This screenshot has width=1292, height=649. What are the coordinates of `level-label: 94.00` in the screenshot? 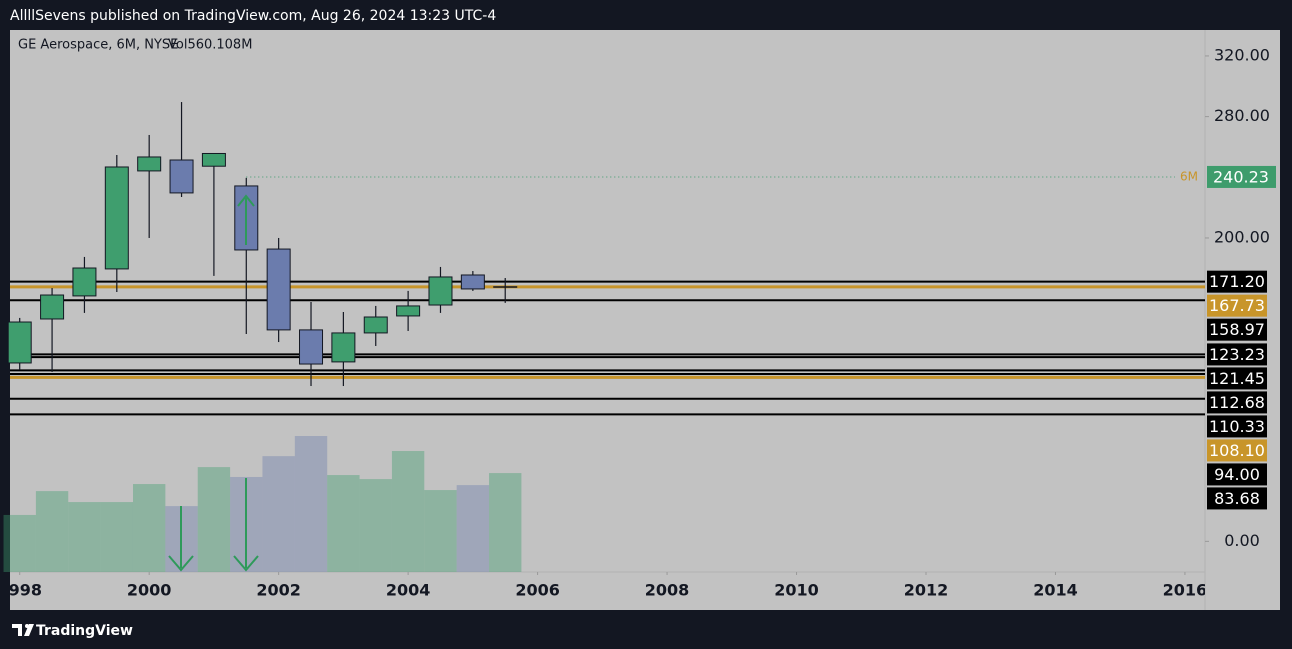 It's located at (1237, 474).